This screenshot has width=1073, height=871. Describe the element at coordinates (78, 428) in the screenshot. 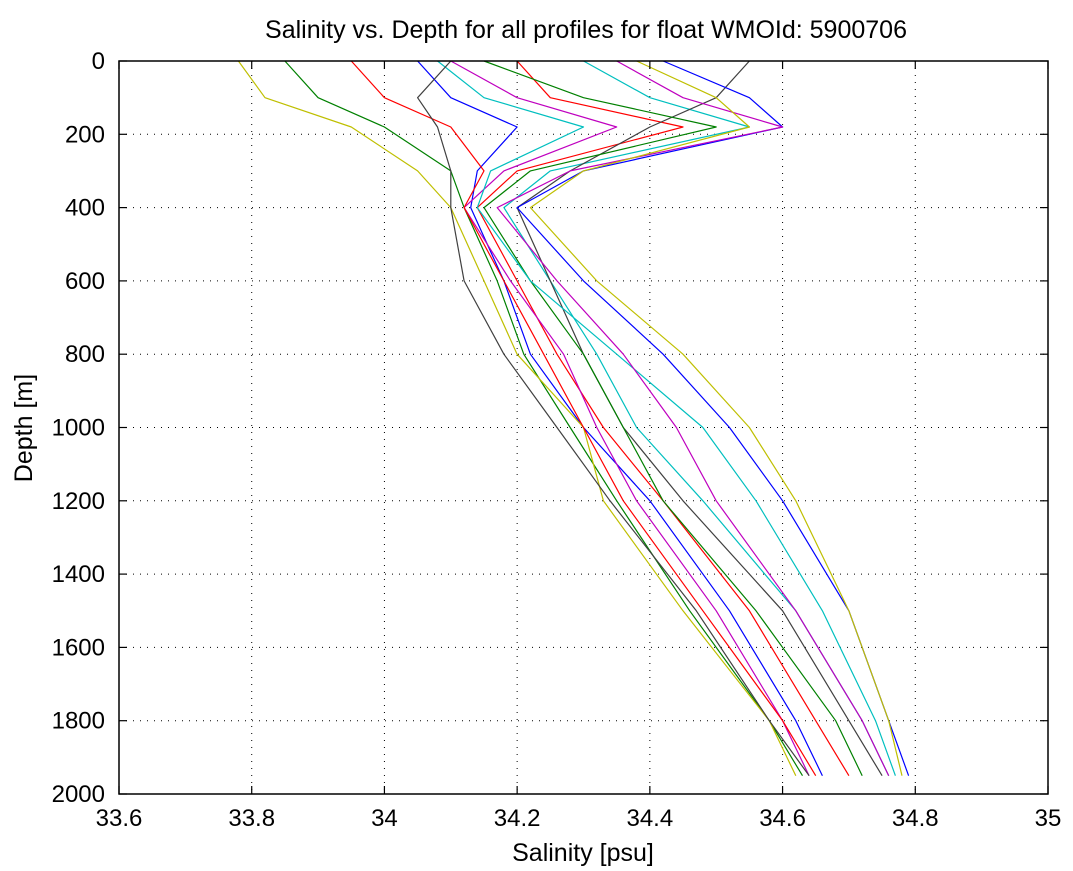

I see `y-tick-label: 1000` at that location.